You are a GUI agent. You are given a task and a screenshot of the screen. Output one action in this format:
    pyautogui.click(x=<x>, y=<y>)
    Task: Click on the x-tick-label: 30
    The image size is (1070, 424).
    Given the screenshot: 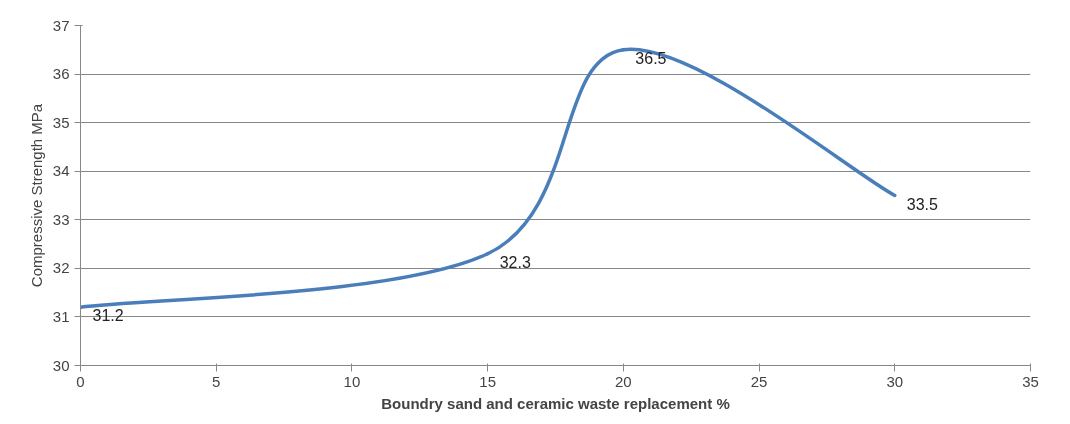 What is the action you would take?
    pyautogui.click(x=895, y=381)
    